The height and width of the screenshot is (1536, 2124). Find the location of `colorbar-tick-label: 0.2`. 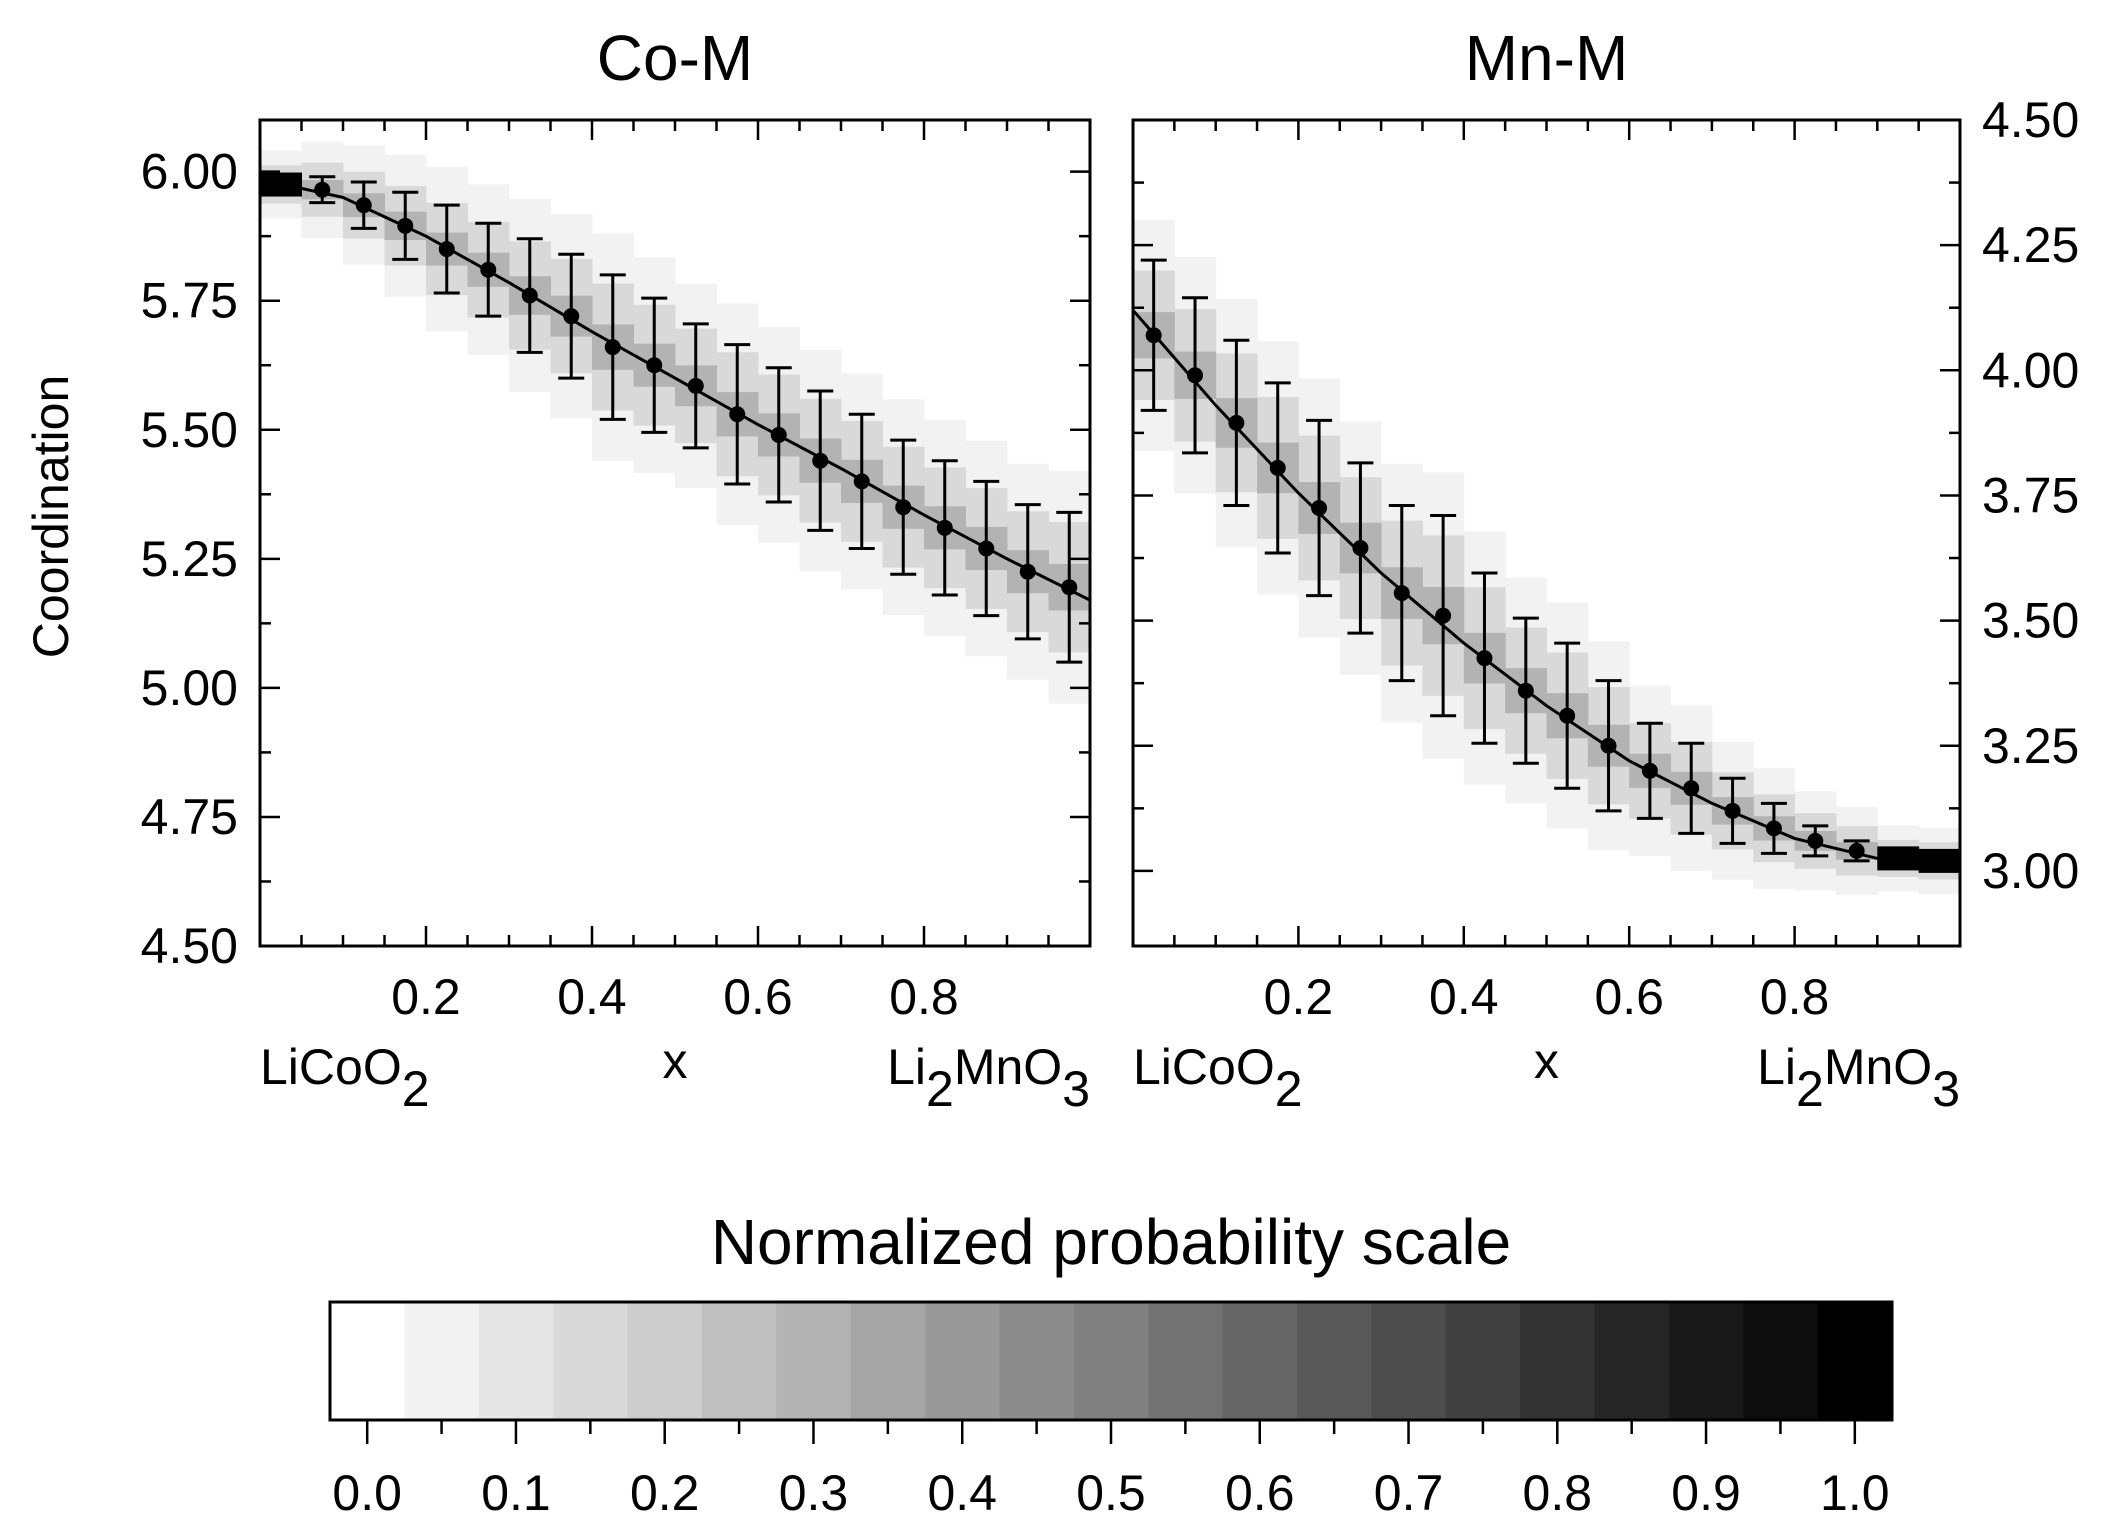

colorbar-tick-label: 0.2 is located at coordinates (665, 1493).